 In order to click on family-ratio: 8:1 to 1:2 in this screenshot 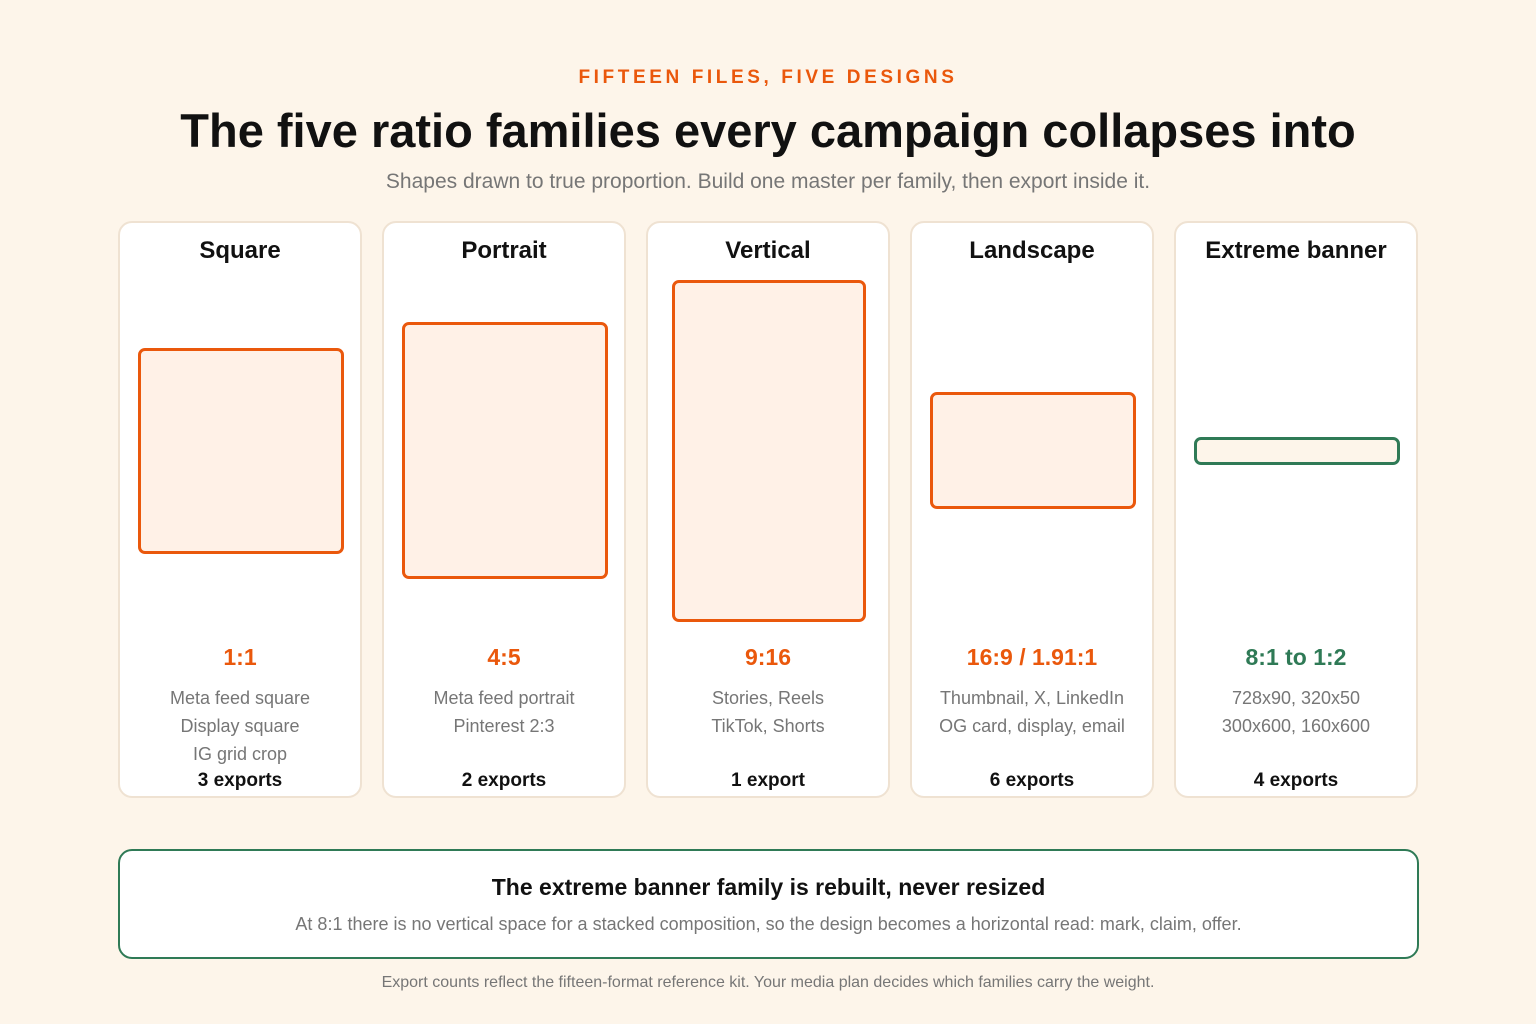, I will do `click(1296, 657)`.